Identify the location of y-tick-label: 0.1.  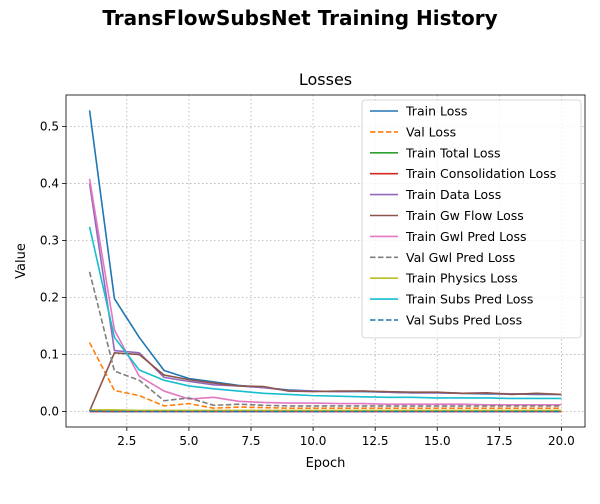
(49, 355).